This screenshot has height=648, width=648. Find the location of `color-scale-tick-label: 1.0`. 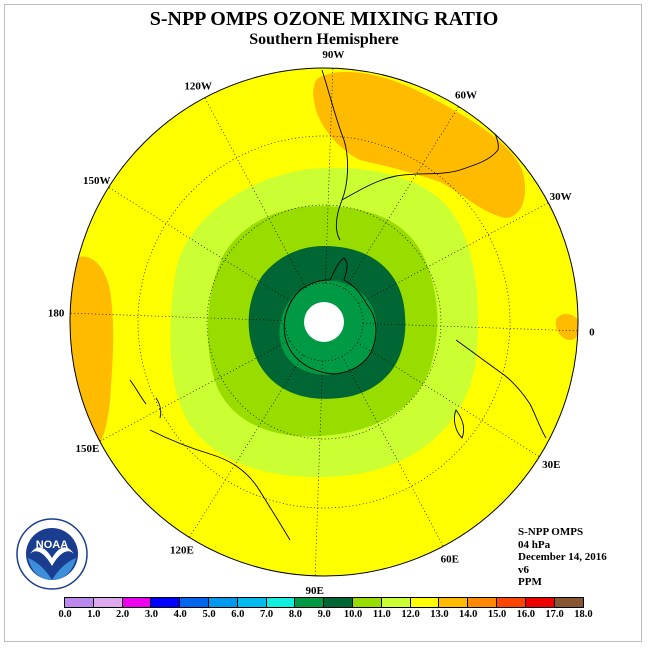

color-scale-tick-label: 1.0 is located at coordinates (94, 614).